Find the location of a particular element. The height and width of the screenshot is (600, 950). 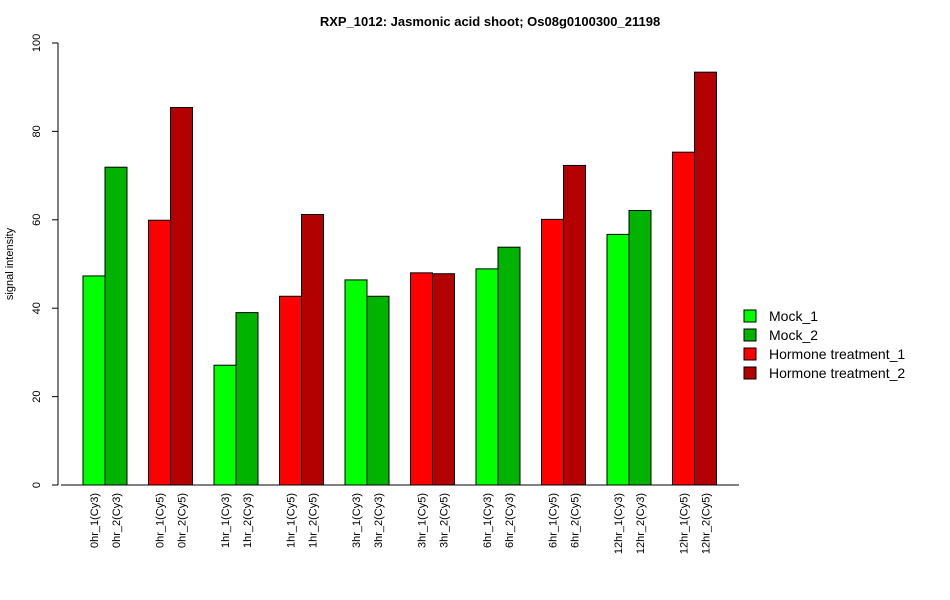

category-label: 0hr_2(Cy3) is located at coordinates (117, 520).